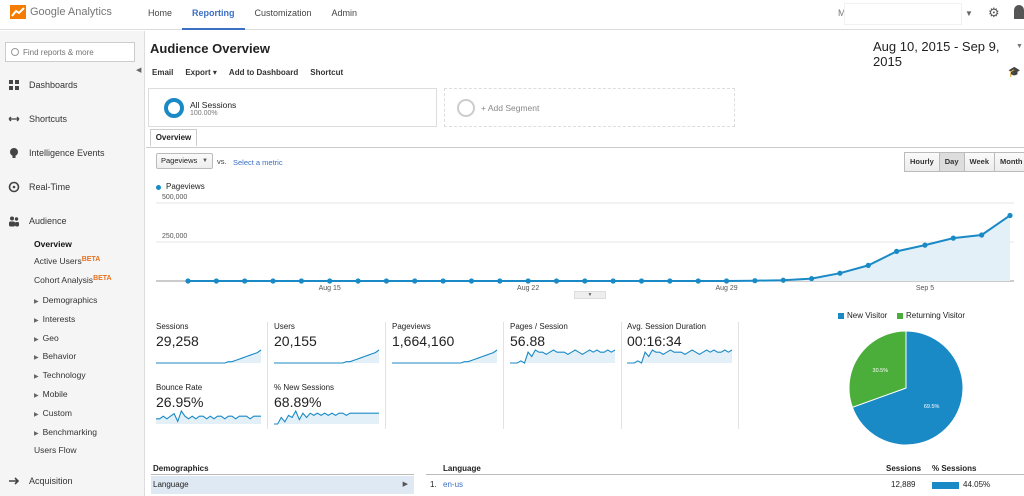  I want to click on pct-sessions-heading: % Sessions, so click(954, 468).